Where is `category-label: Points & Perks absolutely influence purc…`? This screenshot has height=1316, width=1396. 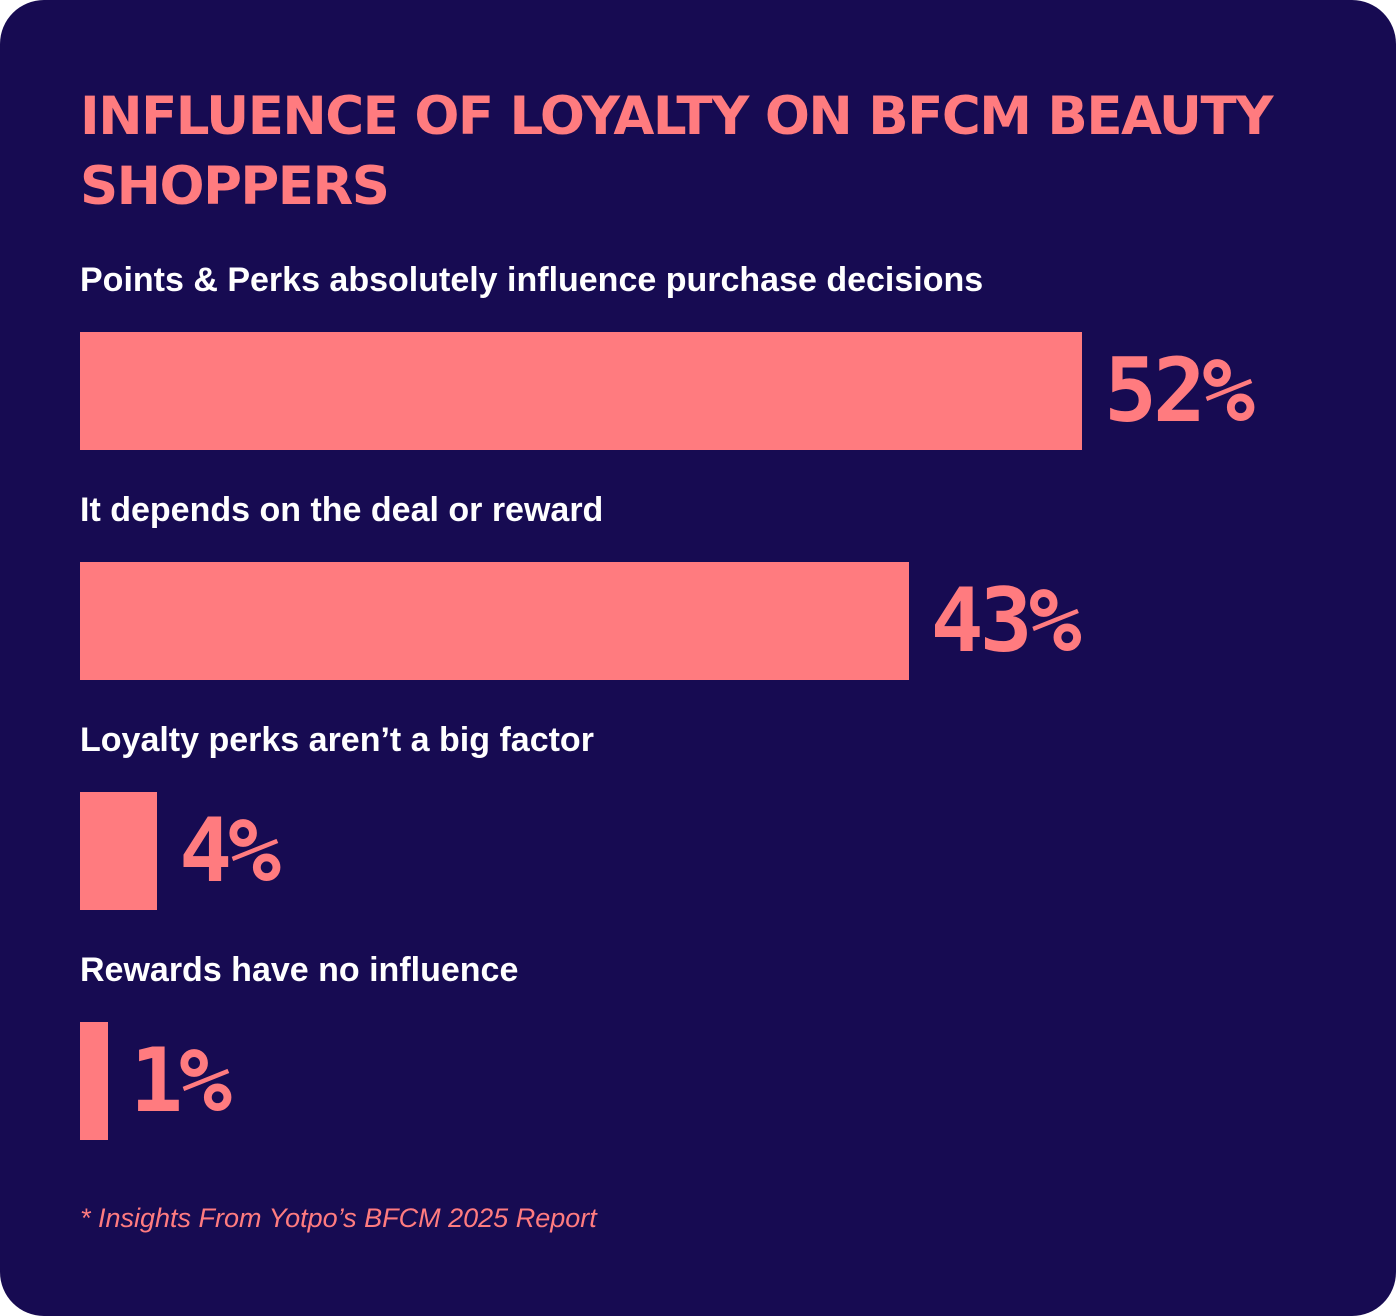
category-label: Points & Perks absolutely influence purc… is located at coordinates (532, 280).